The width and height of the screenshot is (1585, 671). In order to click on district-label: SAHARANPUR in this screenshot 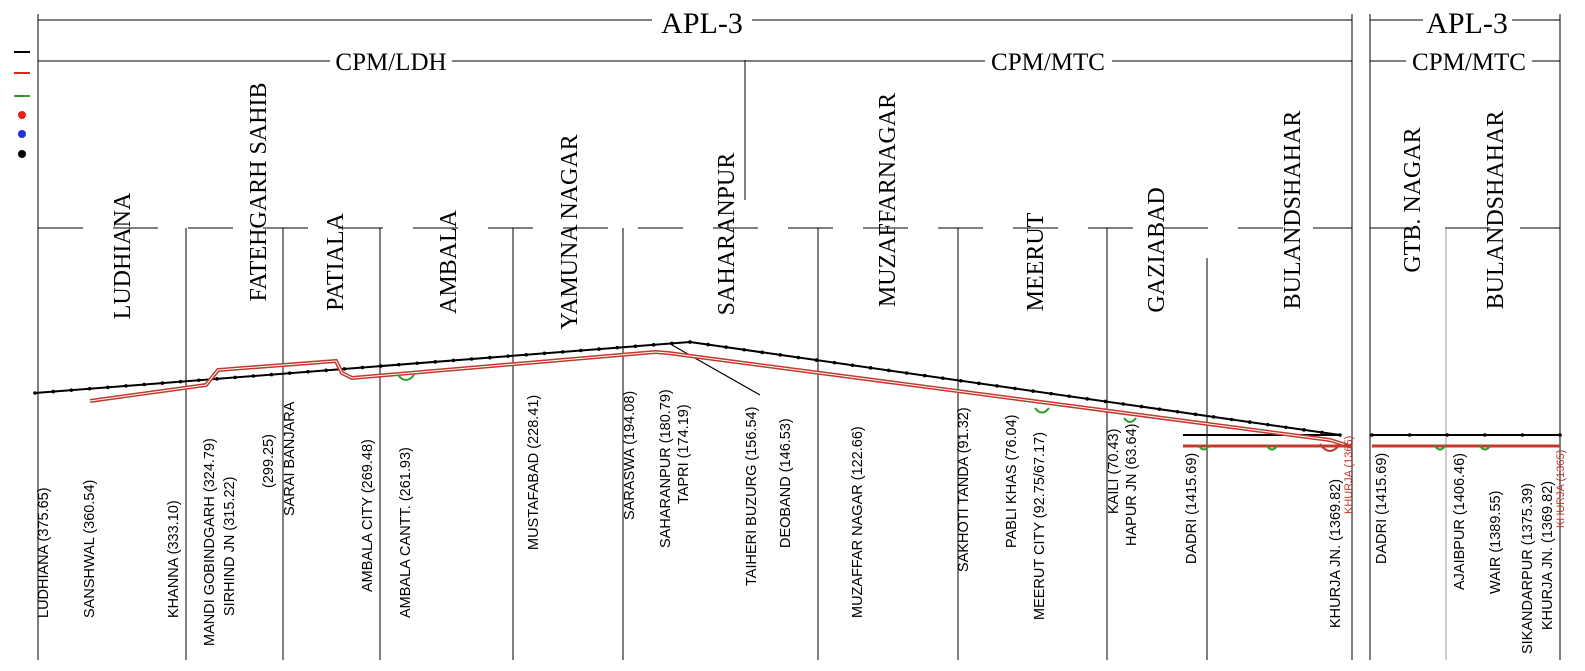, I will do `click(727, 234)`.